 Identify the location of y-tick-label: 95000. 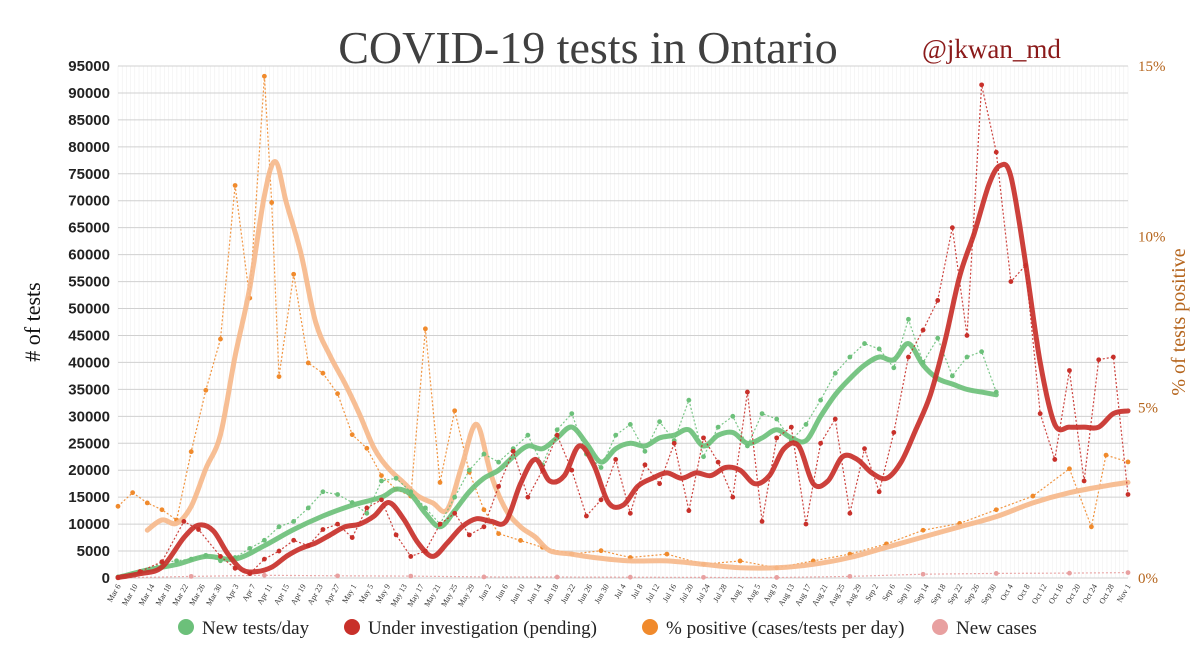
(89, 66).